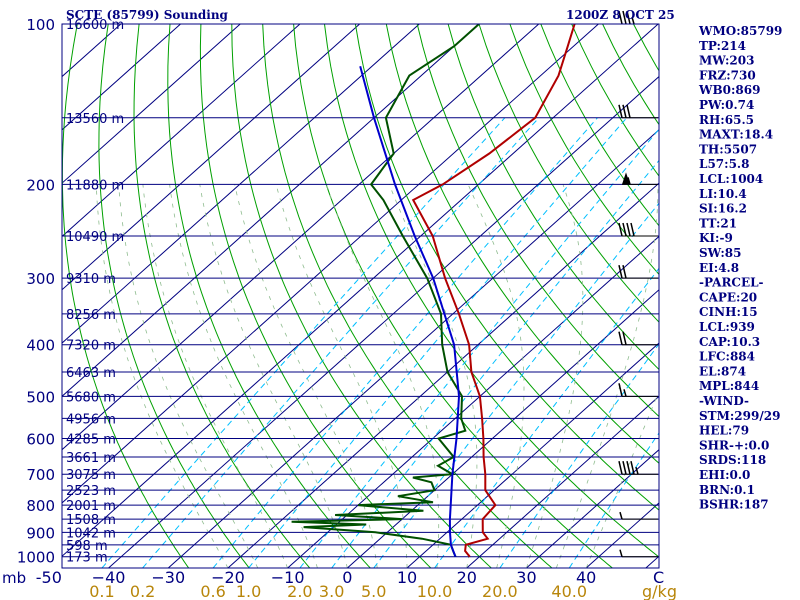 The width and height of the screenshot is (800, 600). What do you see at coordinates (91, 533) in the screenshot?
I see `height-label: 1042 m` at bounding box center [91, 533].